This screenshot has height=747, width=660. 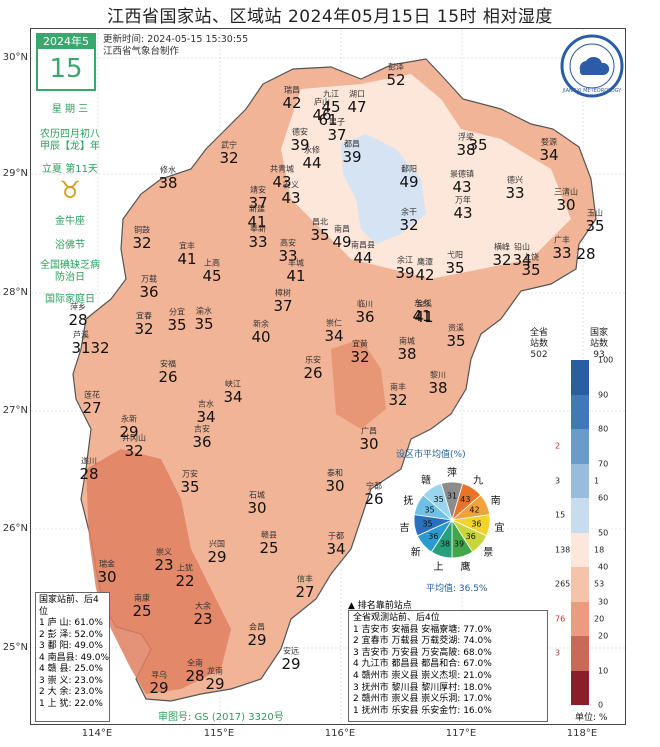 What do you see at coordinates (149, 279) in the screenshot?
I see `station-name: 万载` at bounding box center [149, 279].